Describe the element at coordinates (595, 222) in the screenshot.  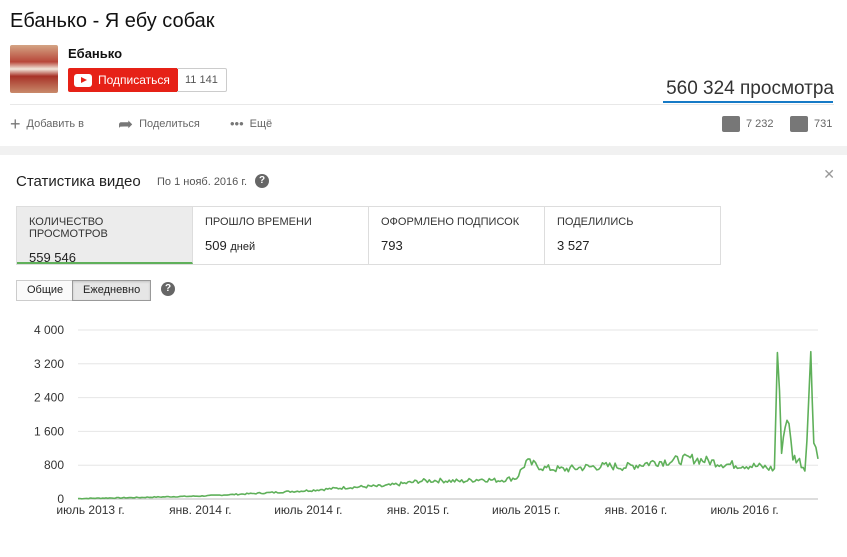
I see `metric-label: Поделились` at that location.